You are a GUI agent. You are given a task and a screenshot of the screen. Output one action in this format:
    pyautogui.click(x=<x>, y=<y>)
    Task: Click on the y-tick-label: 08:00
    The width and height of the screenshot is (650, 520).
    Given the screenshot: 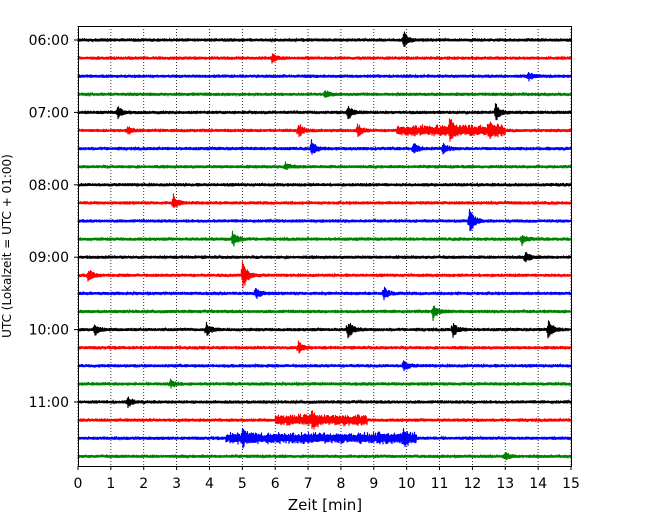 What is the action you would take?
    pyautogui.click(x=49, y=186)
    